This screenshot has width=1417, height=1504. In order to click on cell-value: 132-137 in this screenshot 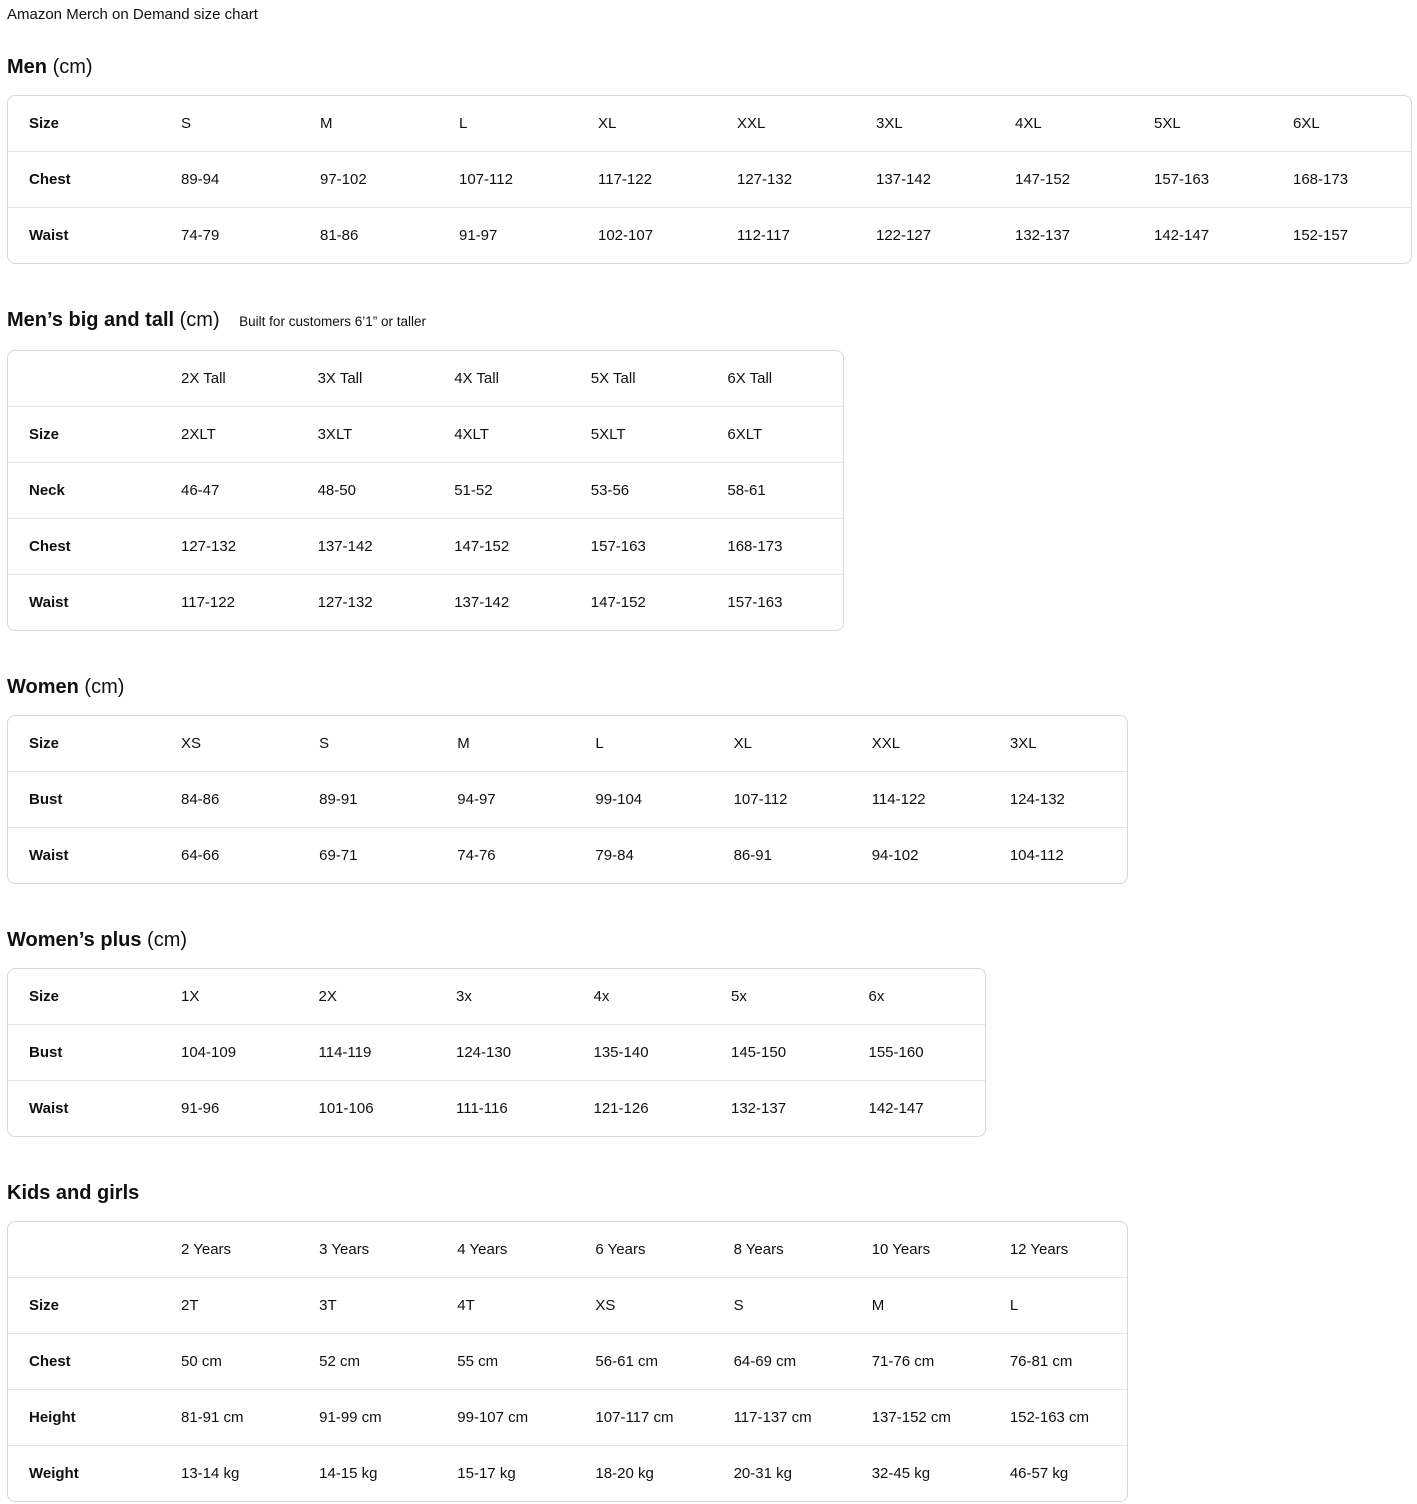, I will do `click(779, 1108)`.